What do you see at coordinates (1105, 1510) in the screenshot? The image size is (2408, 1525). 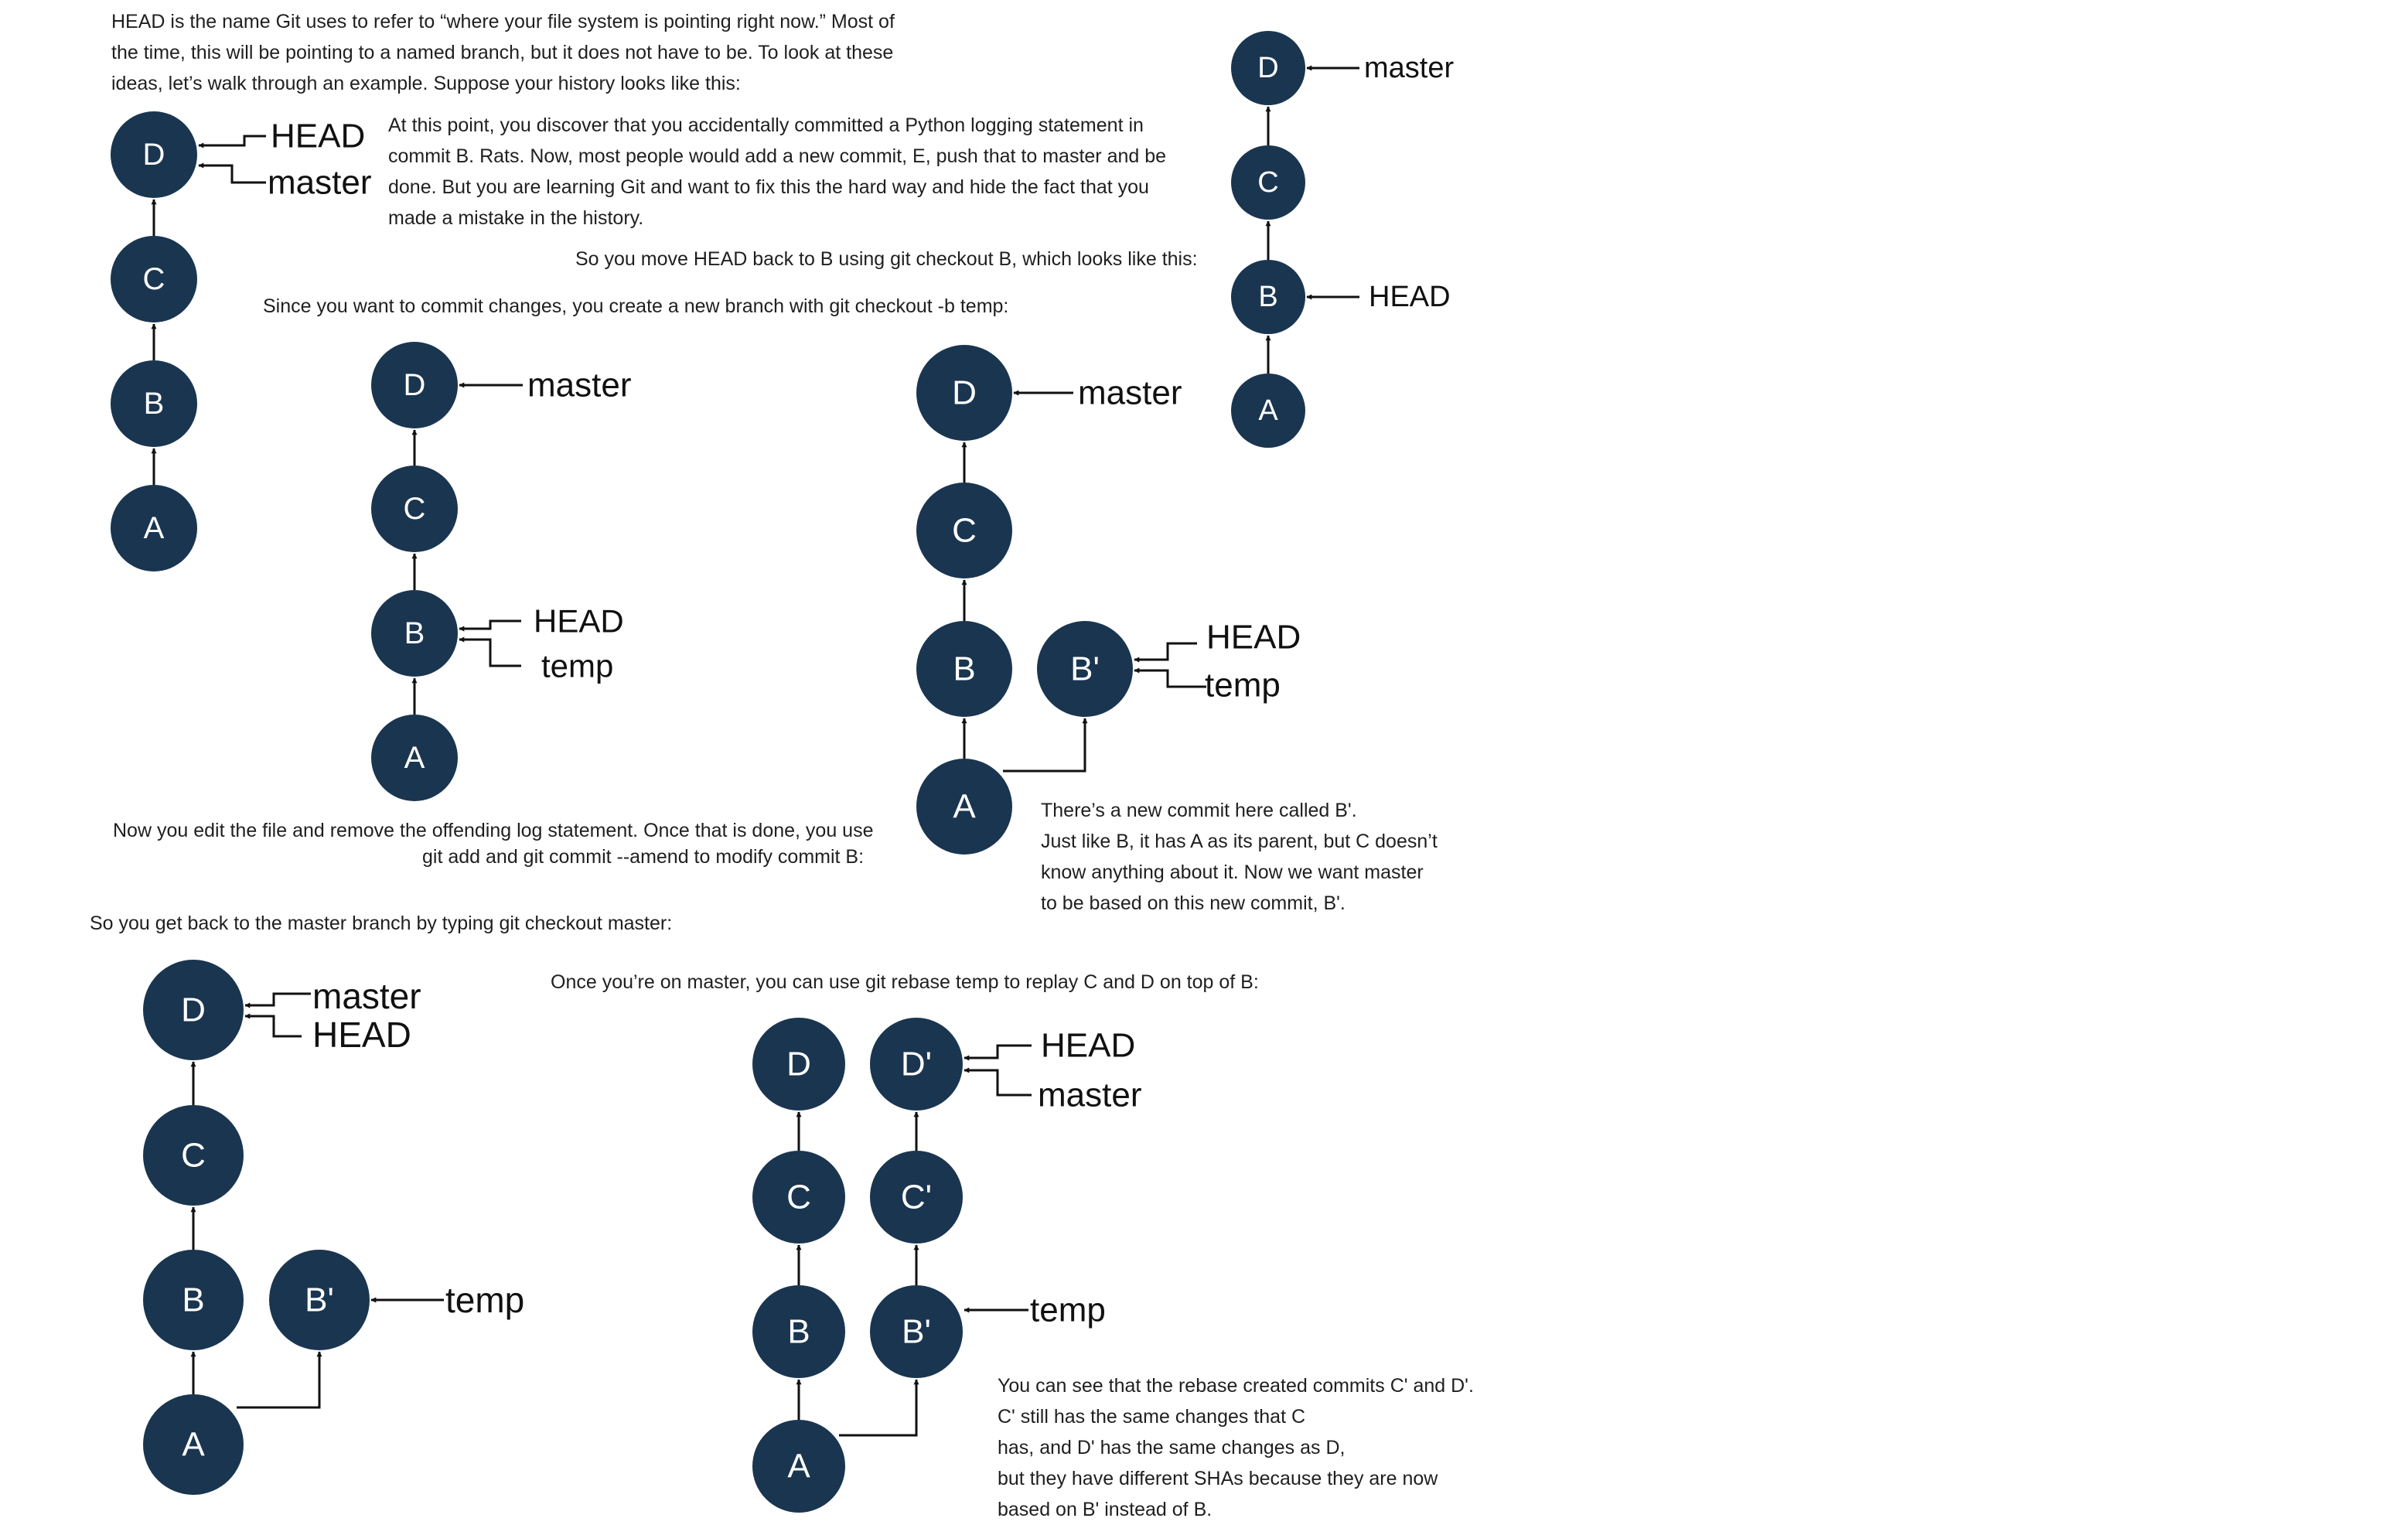 I see `text-line: based on B' instead of B.` at bounding box center [1105, 1510].